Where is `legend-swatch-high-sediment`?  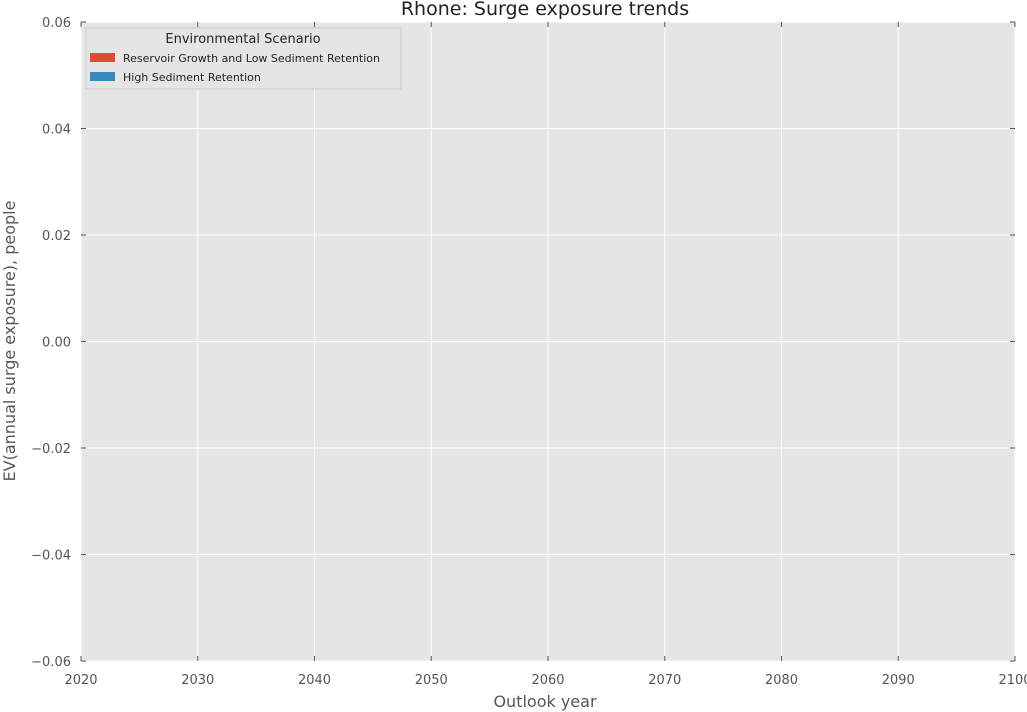
legend-swatch-high-sediment is located at coordinates (102, 76).